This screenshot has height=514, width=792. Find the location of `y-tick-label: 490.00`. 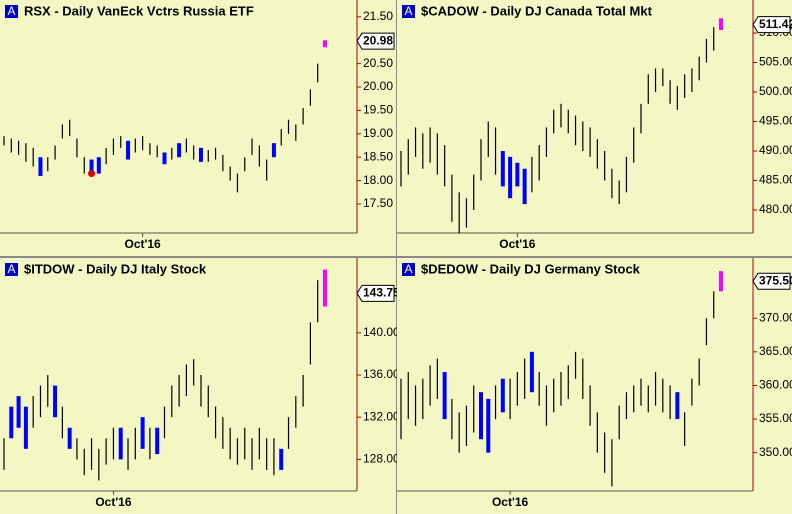

y-tick-label: 490.00 is located at coordinates (775, 150).